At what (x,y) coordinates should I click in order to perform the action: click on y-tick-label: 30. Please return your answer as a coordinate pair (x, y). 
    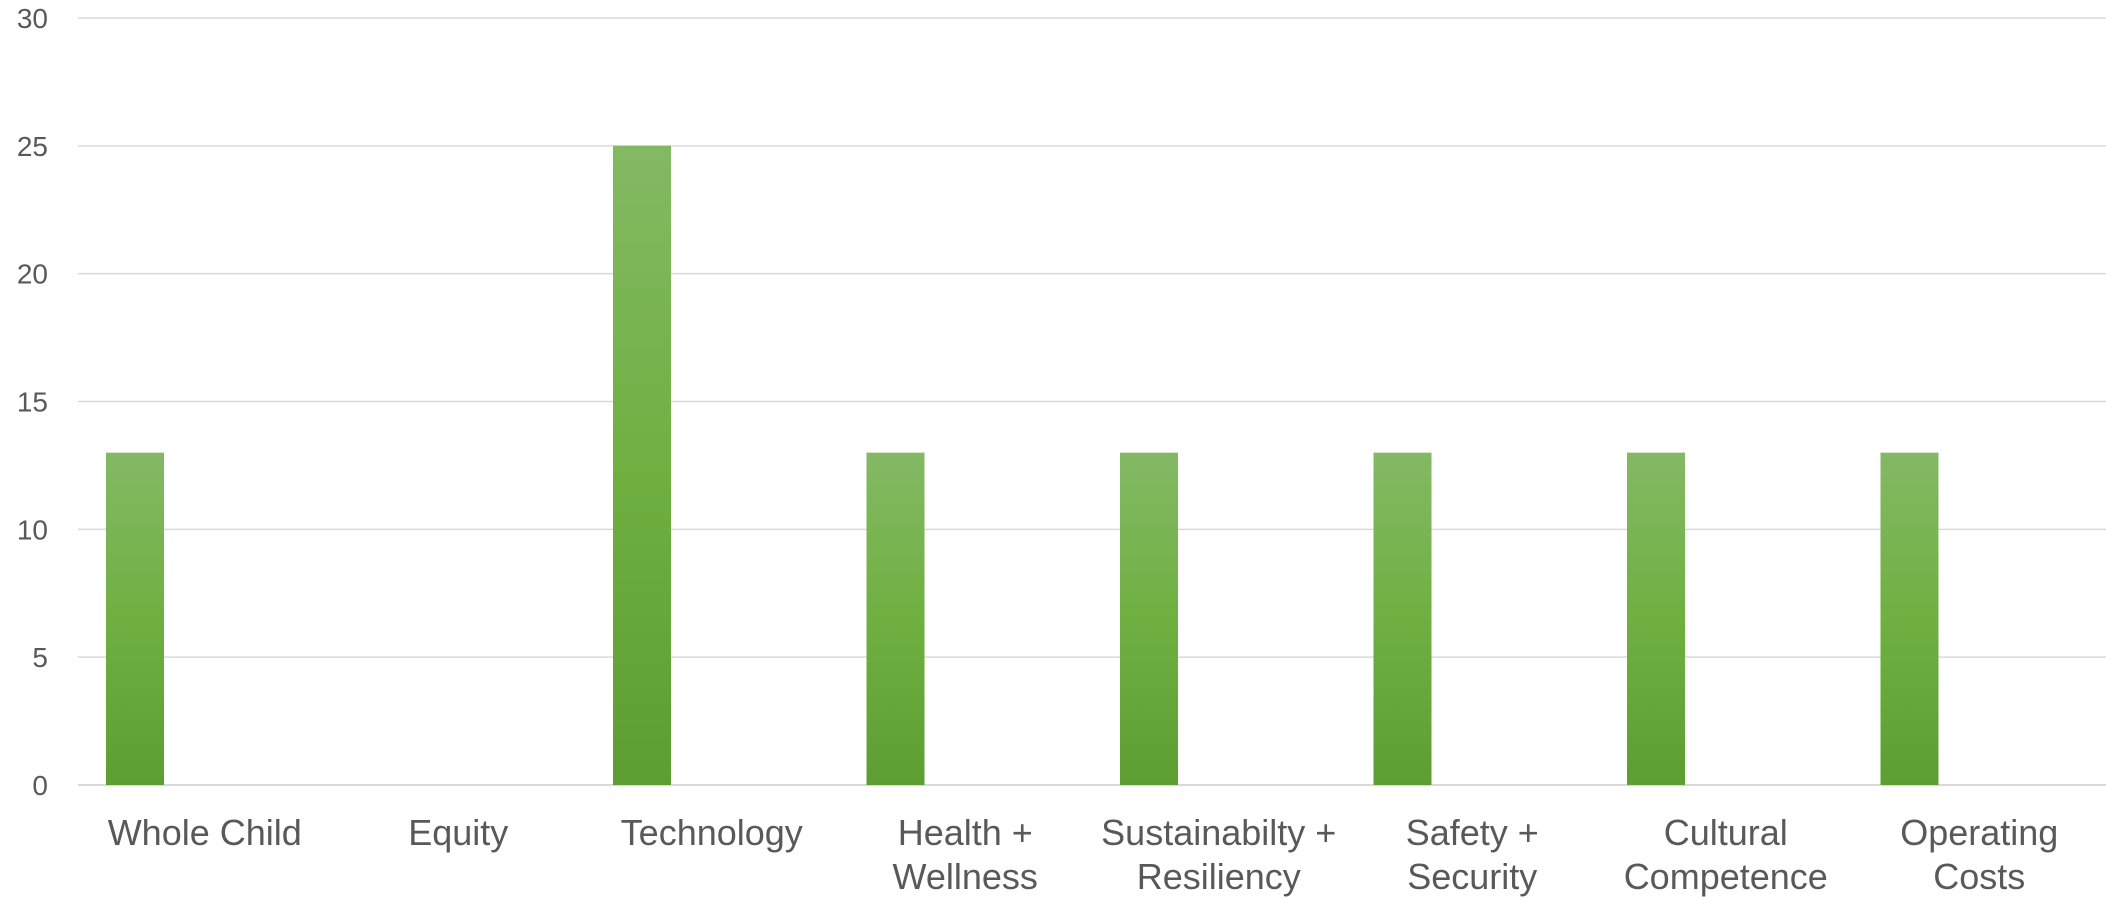
    Looking at the image, I should click on (32, 18).